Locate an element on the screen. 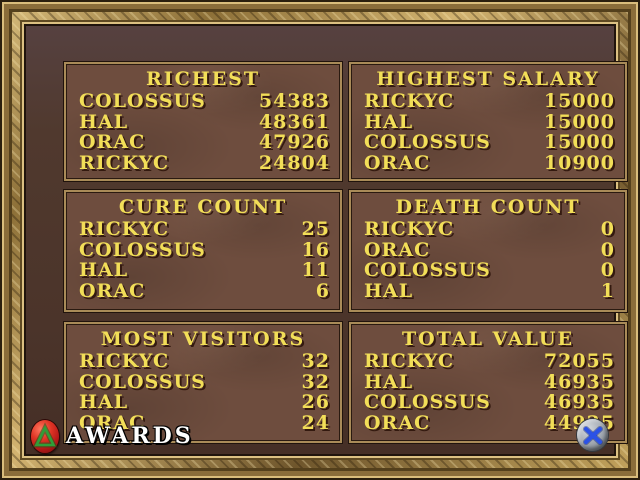 This screenshot has width=640, height=480. stat-value: 72055 is located at coordinates (579, 361).